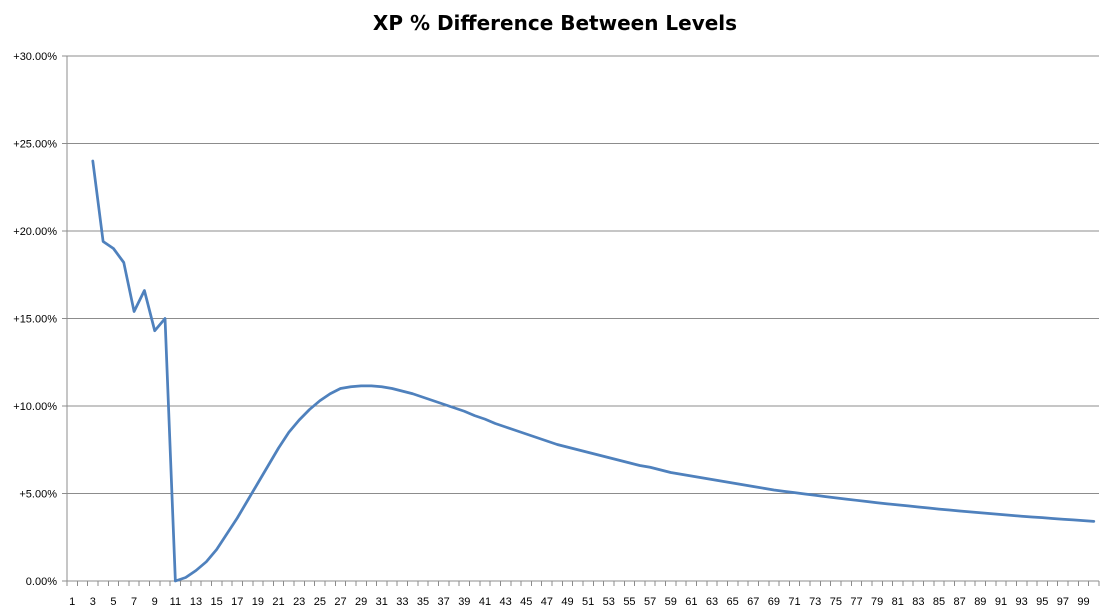  I want to click on x-tick-label: 91, so click(1001, 602).